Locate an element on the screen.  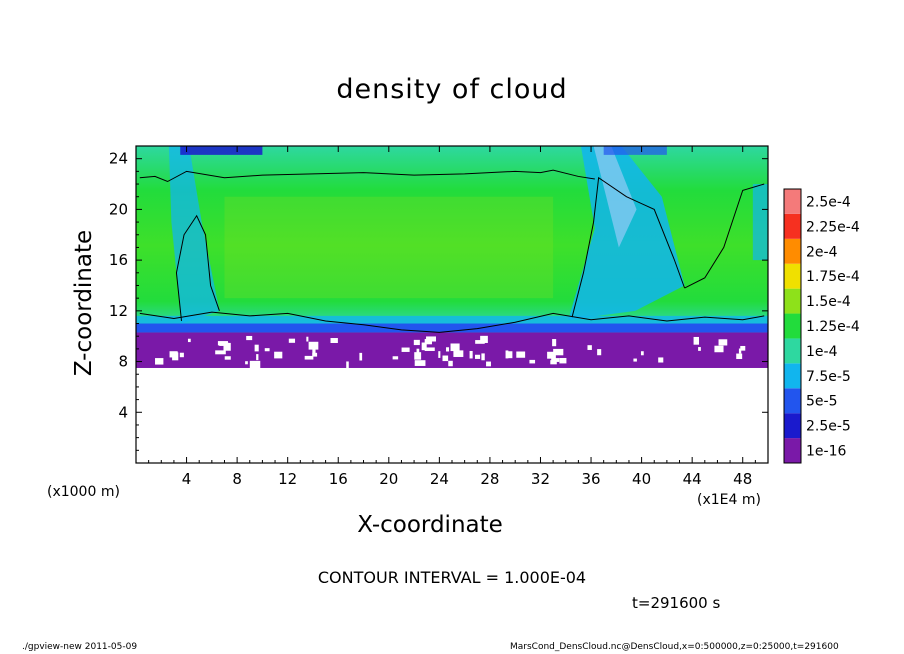
contour-interval-note: CONTOUR INTERVAL = 1.000E-04 is located at coordinates (452, 577).